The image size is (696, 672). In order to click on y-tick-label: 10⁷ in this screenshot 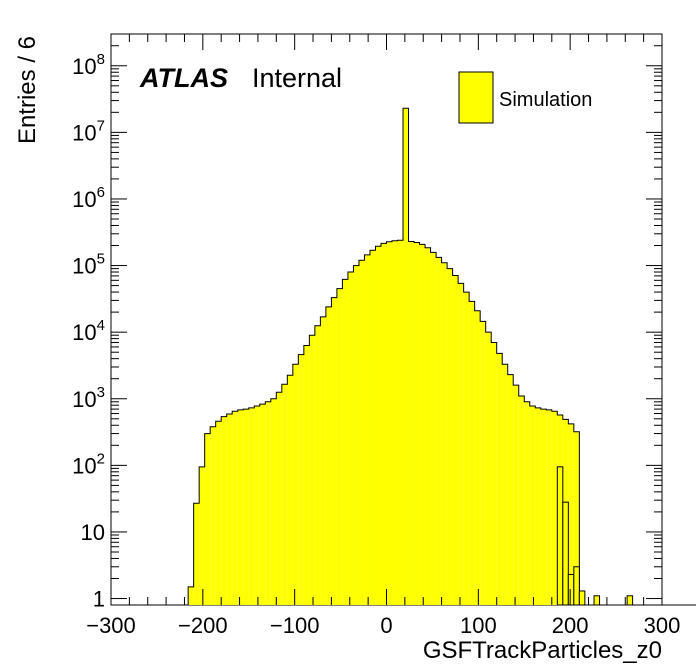, I will do `click(88, 131)`.